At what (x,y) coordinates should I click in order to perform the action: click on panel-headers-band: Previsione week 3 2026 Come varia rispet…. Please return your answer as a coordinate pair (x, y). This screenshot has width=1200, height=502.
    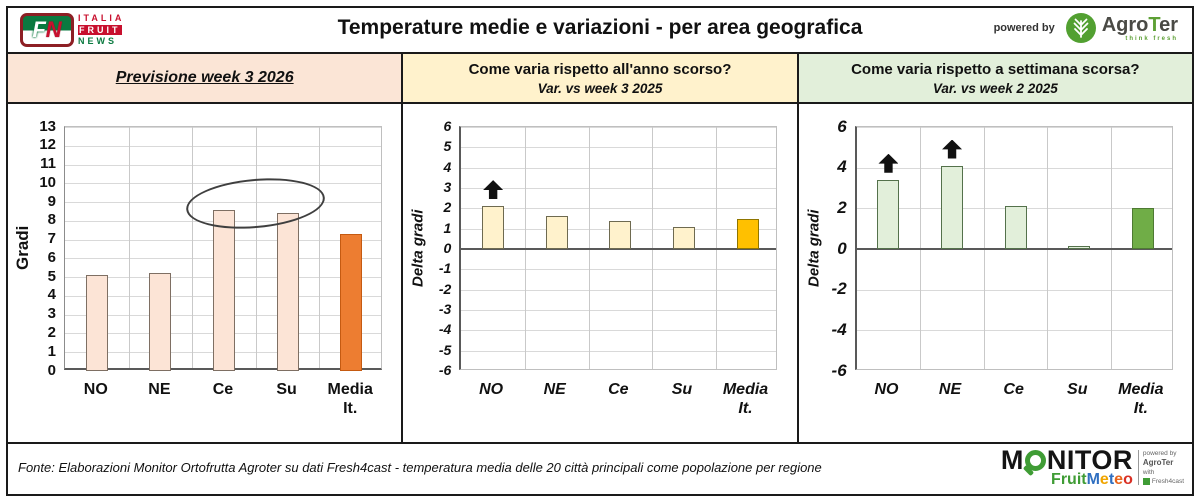
    Looking at the image, I should click on (600, 79).